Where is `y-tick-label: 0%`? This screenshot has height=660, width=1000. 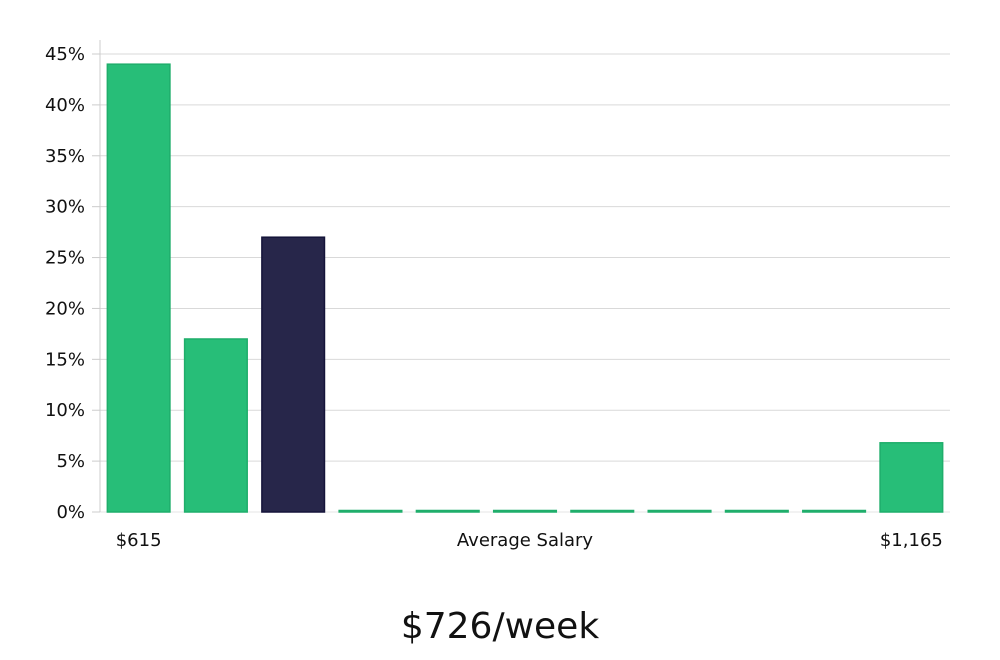
y-tick-label: 0% is located at coordinates (70, 512).